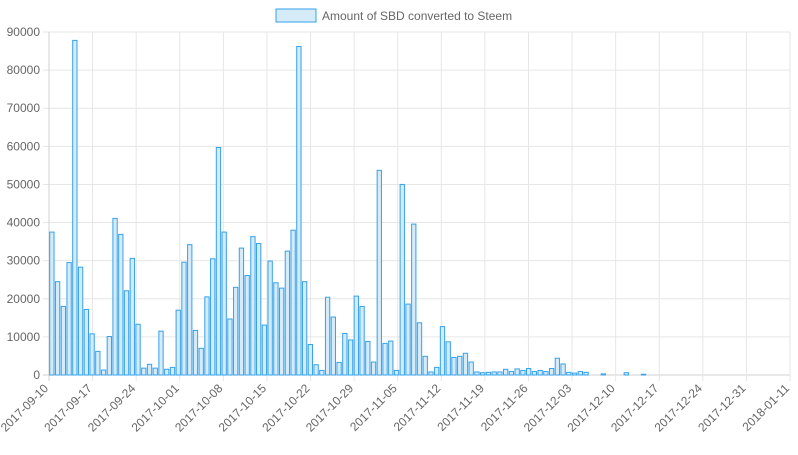  I want to click on legend-swatch, so click(296, 15).